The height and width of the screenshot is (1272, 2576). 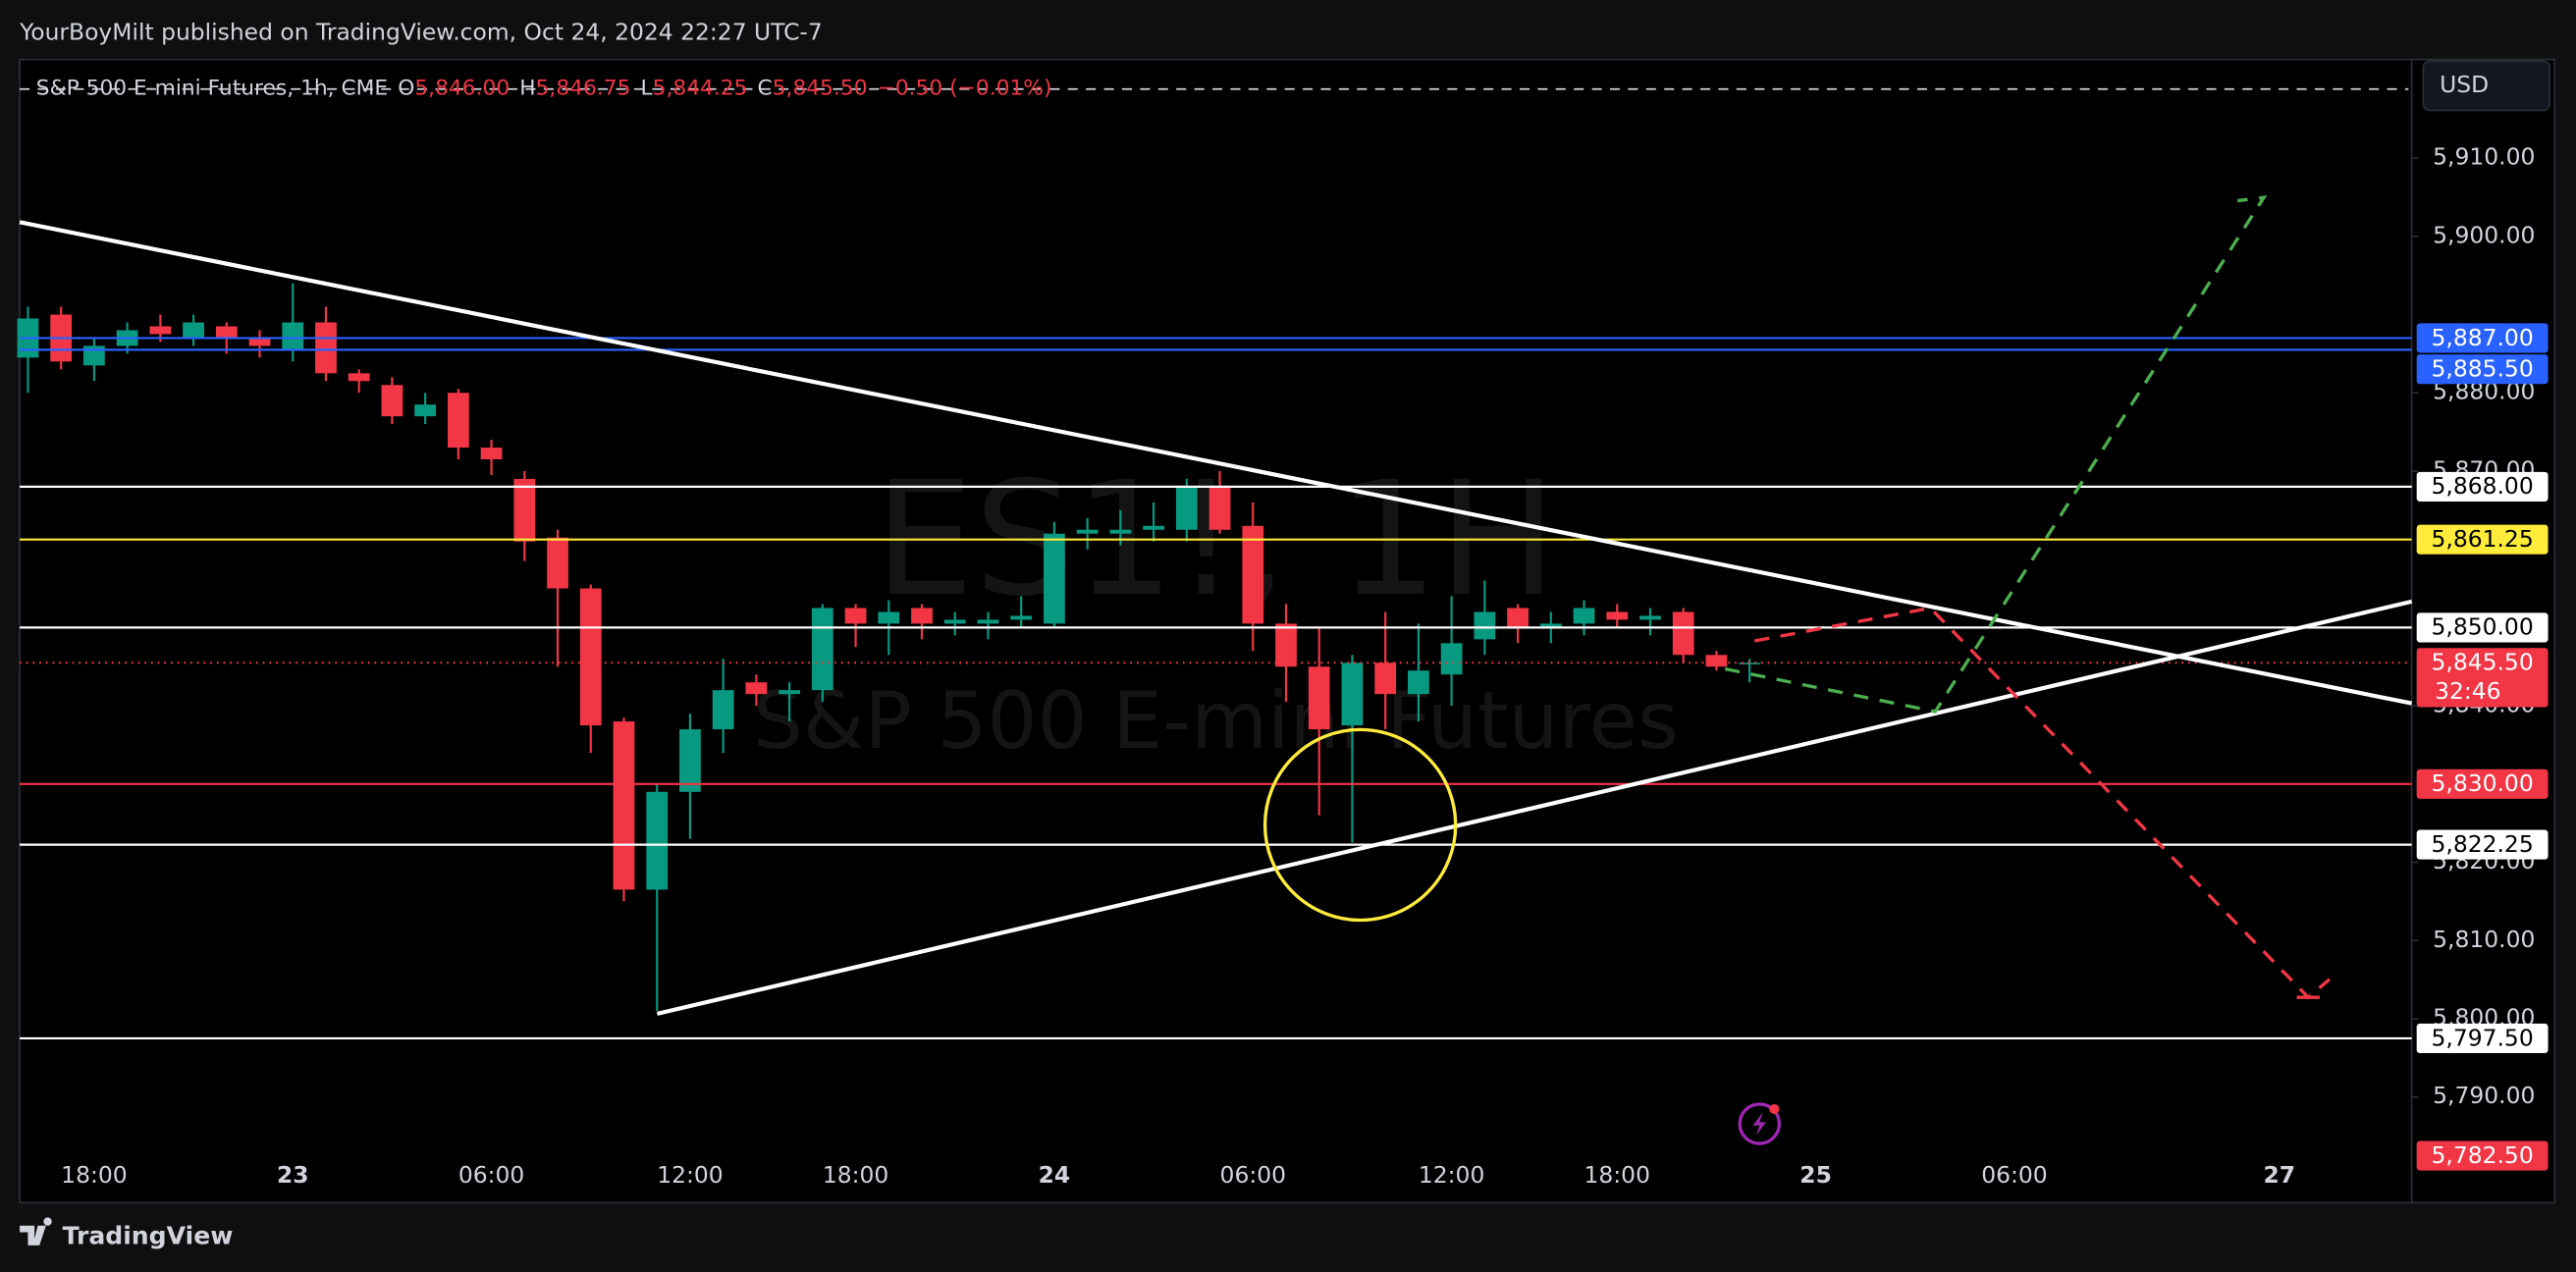 I want to click on symbol: S&P 500 E-mini Futures, 1h, CME, so click(x=212, y=89).